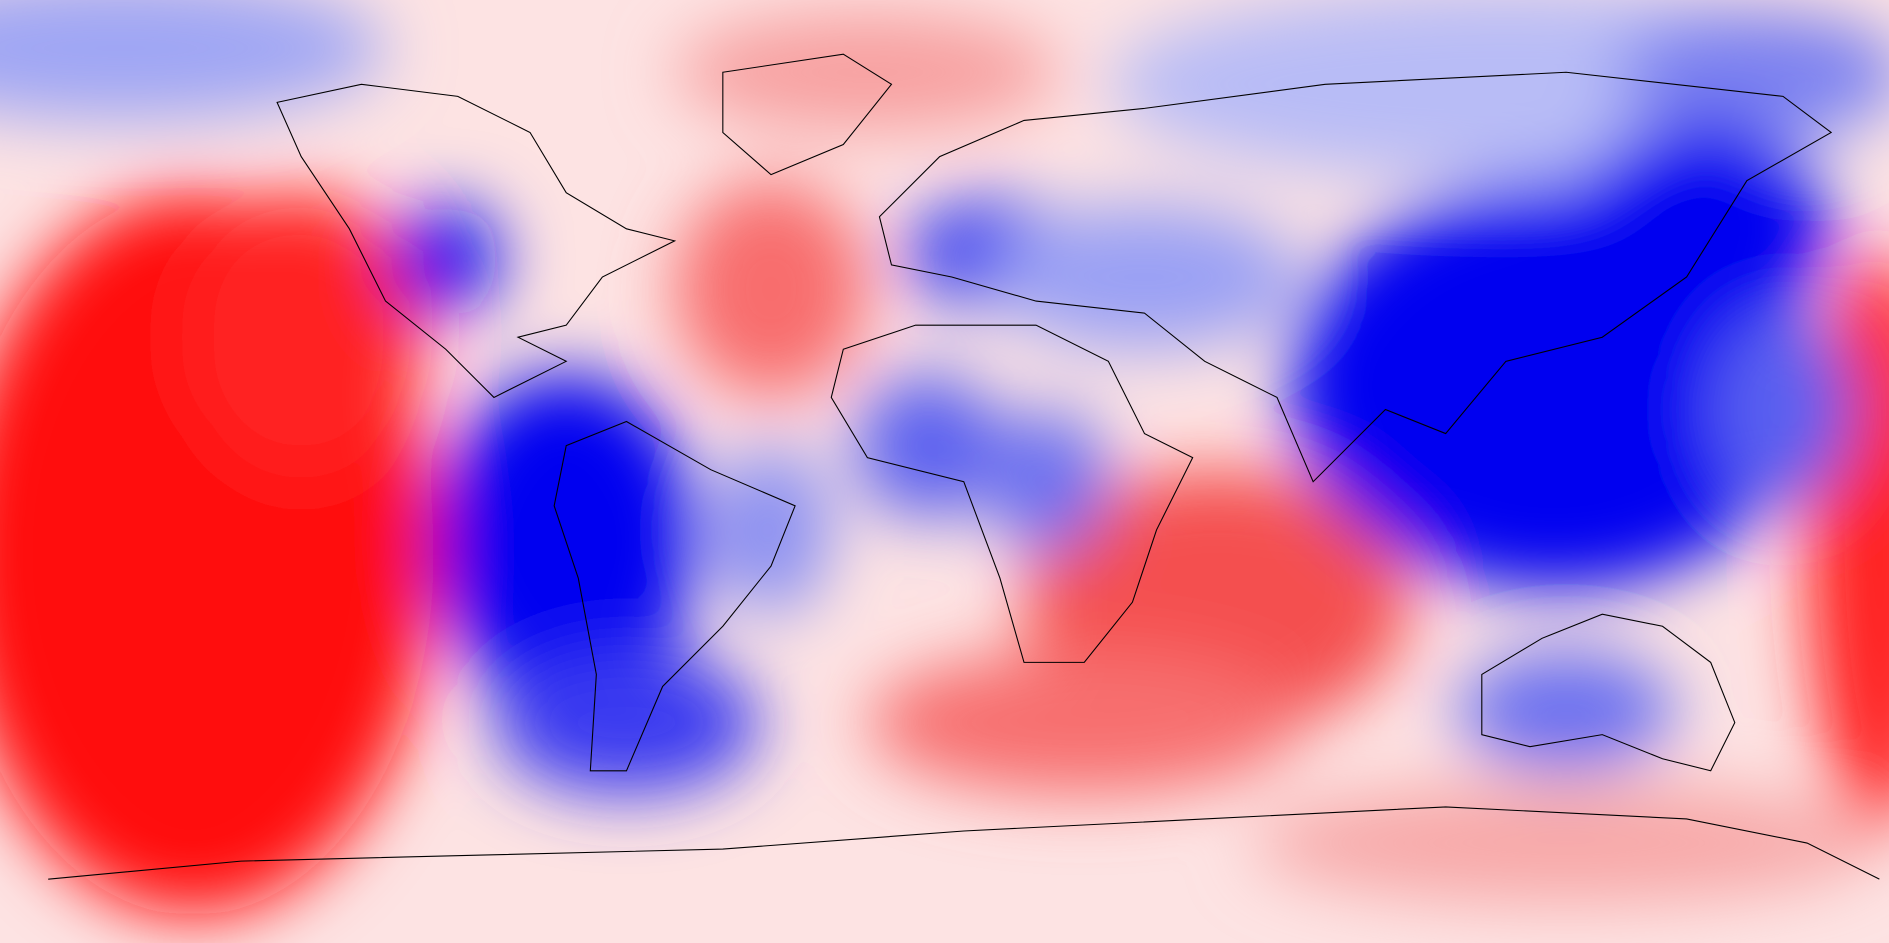 This screenshot has width=1889, height=943. What do you see at coordinates (807, 114) in the screenshot?
I see `greenland-outline` at bounding box center [807, 114].